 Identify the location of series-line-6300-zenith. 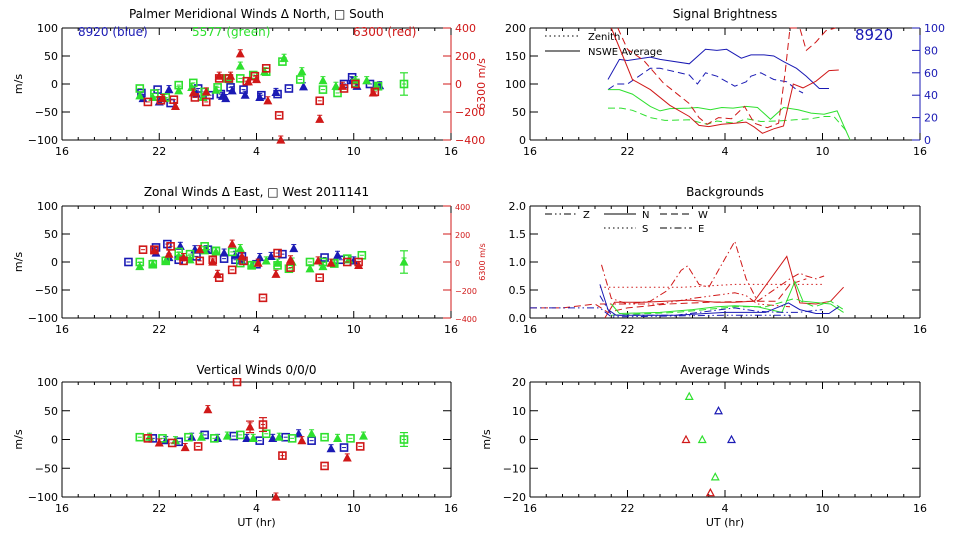
(726, 78).